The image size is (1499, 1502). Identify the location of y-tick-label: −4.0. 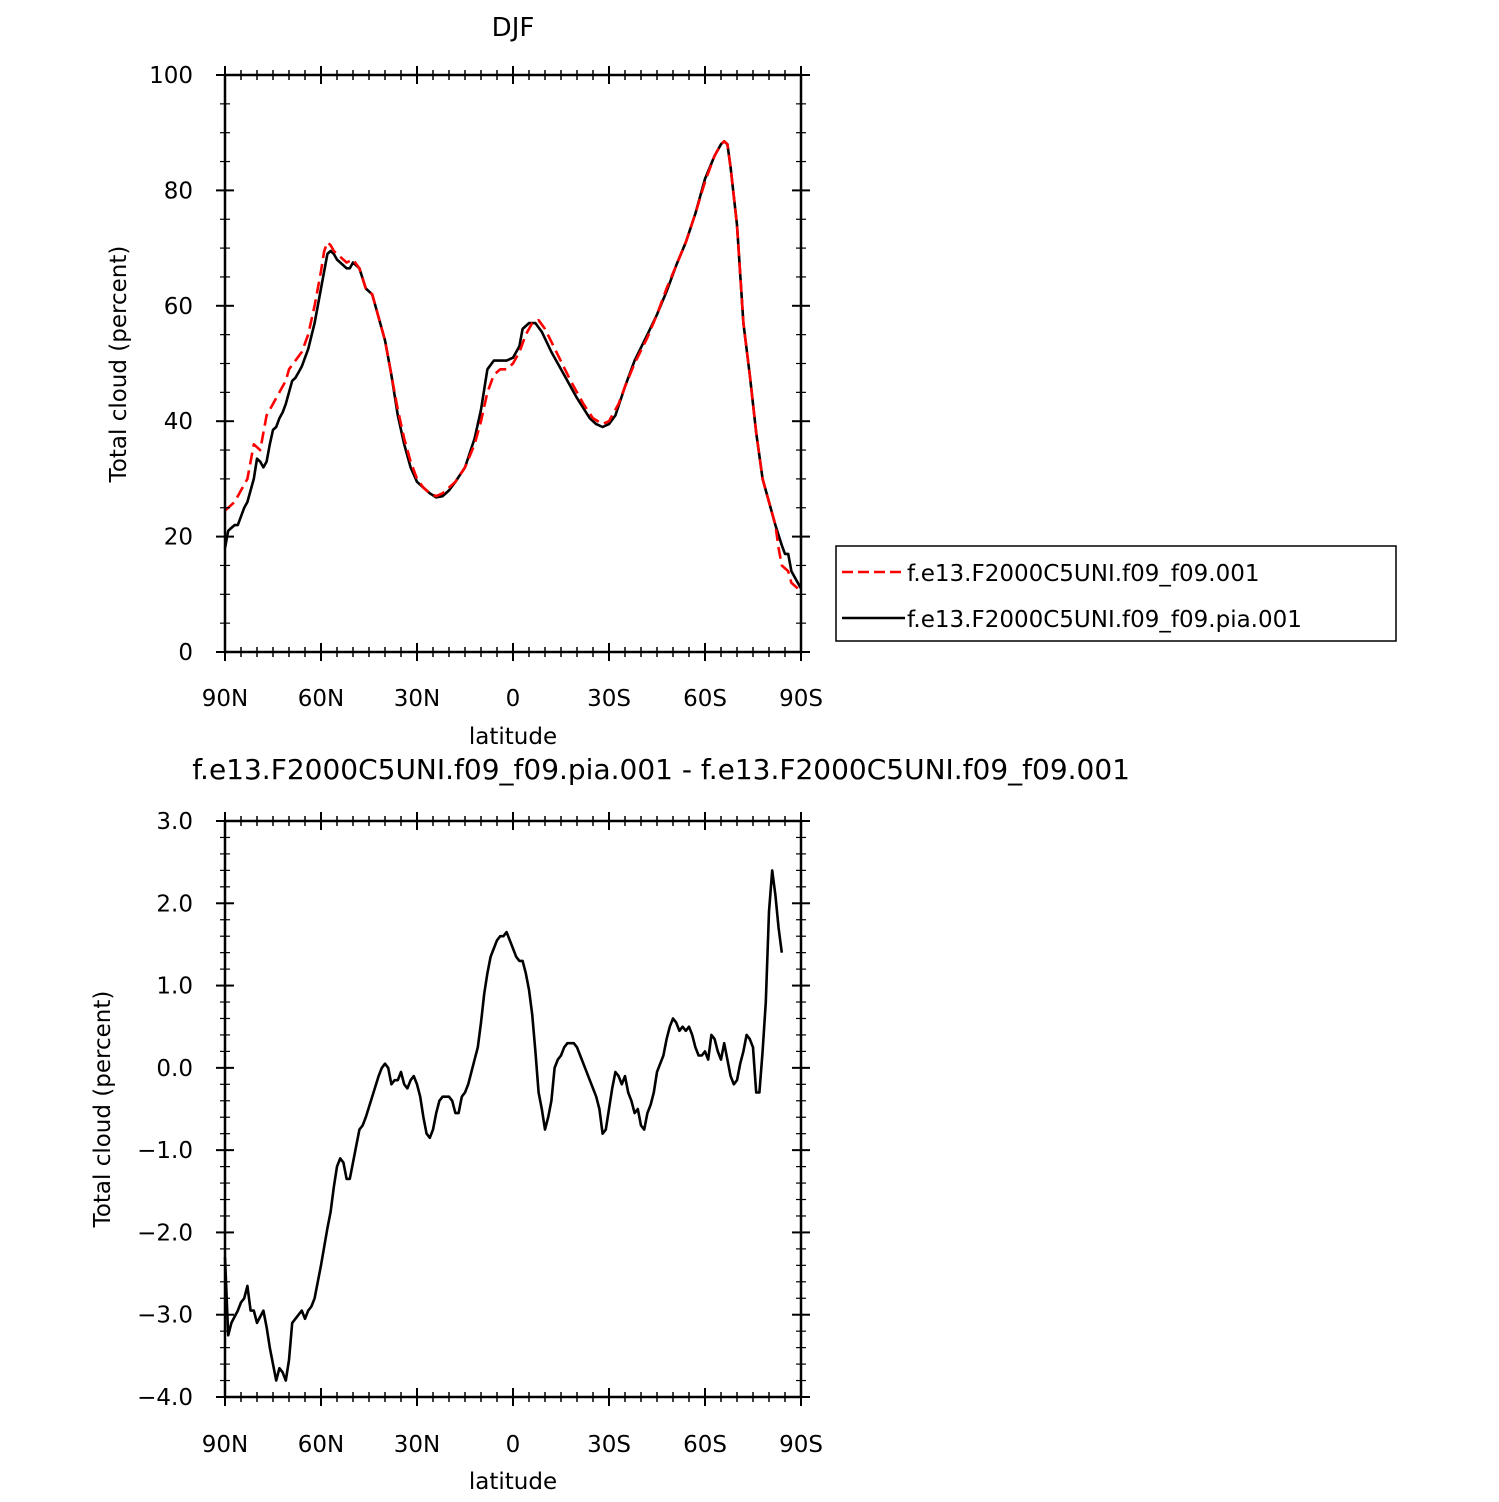
(165, 1398).